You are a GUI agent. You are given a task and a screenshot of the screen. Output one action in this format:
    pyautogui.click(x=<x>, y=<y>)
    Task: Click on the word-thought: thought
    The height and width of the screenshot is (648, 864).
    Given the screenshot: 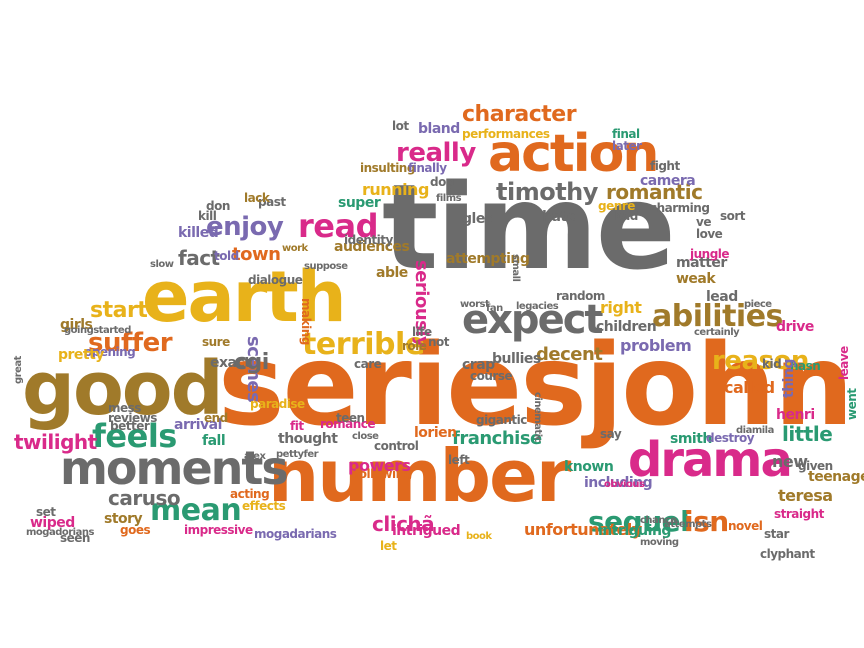 What is the action you would take?
    pyautogui.click(x=308, y=439)
    